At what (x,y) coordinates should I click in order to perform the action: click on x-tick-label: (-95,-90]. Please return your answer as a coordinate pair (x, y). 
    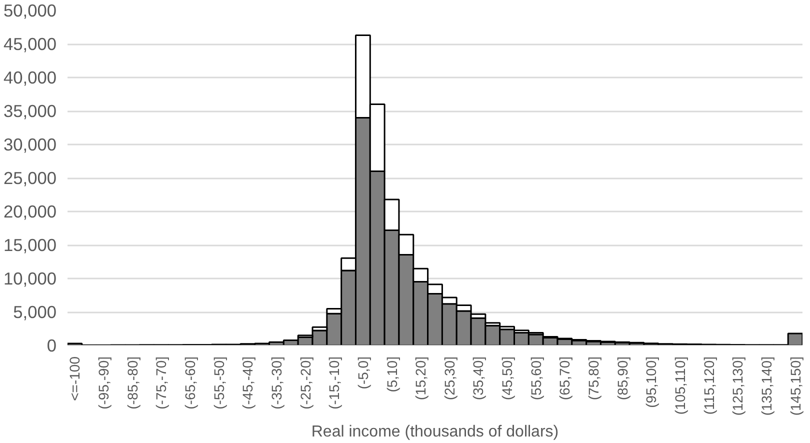
    Looking at the image, I should click on (104, 383).